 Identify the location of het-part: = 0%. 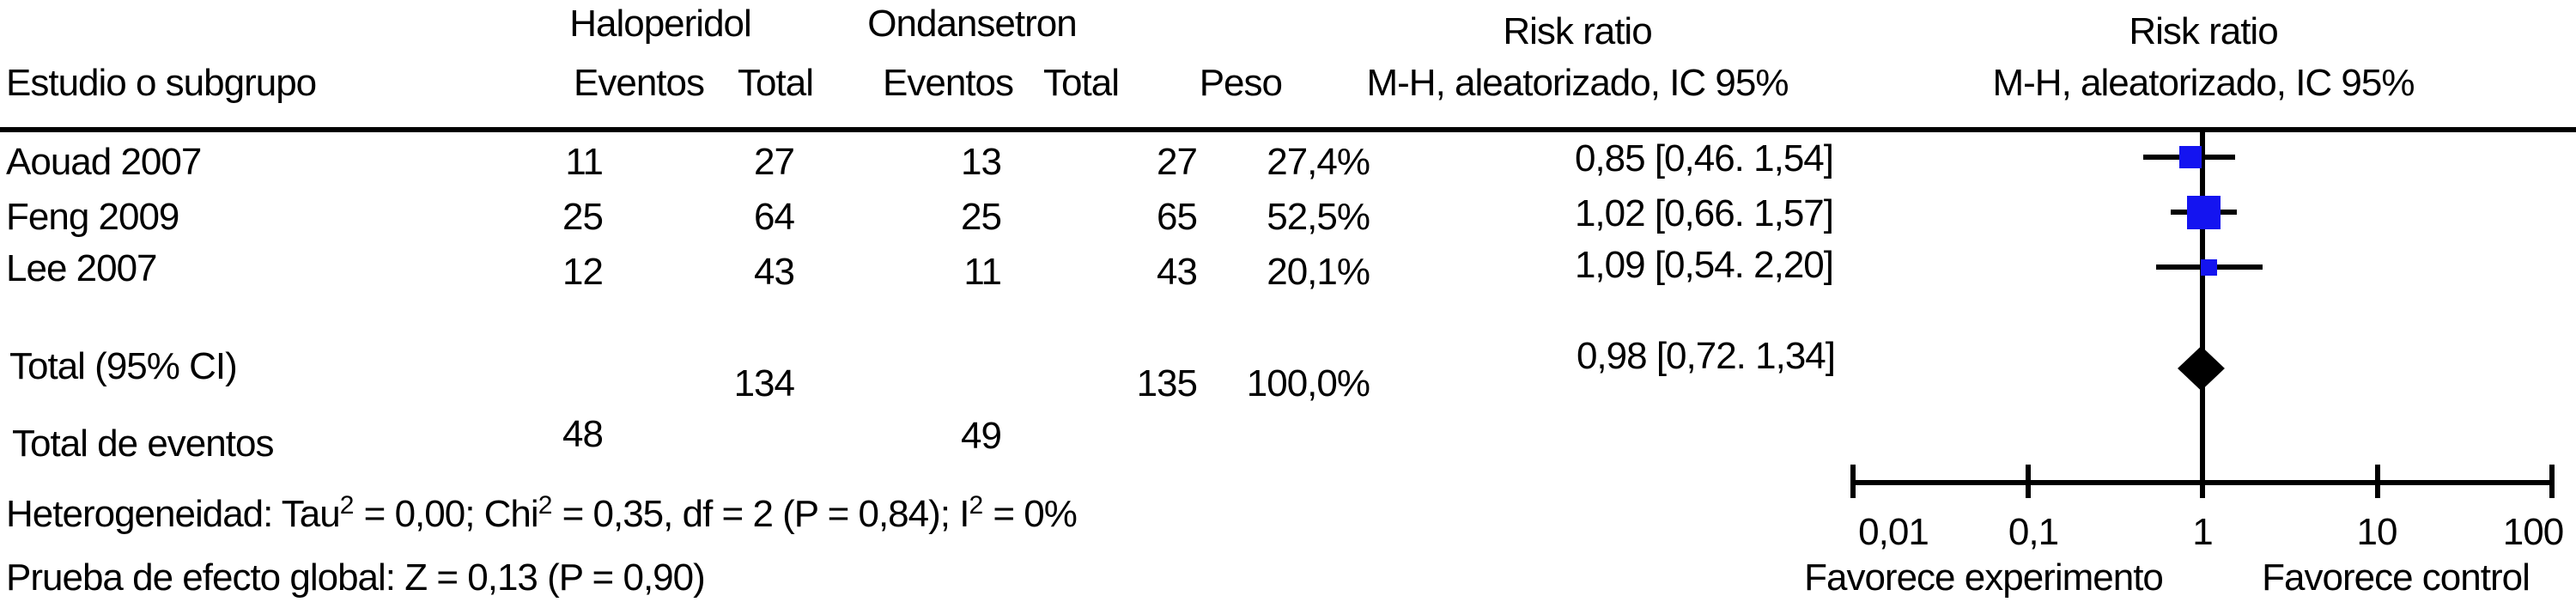
(1030, 514).